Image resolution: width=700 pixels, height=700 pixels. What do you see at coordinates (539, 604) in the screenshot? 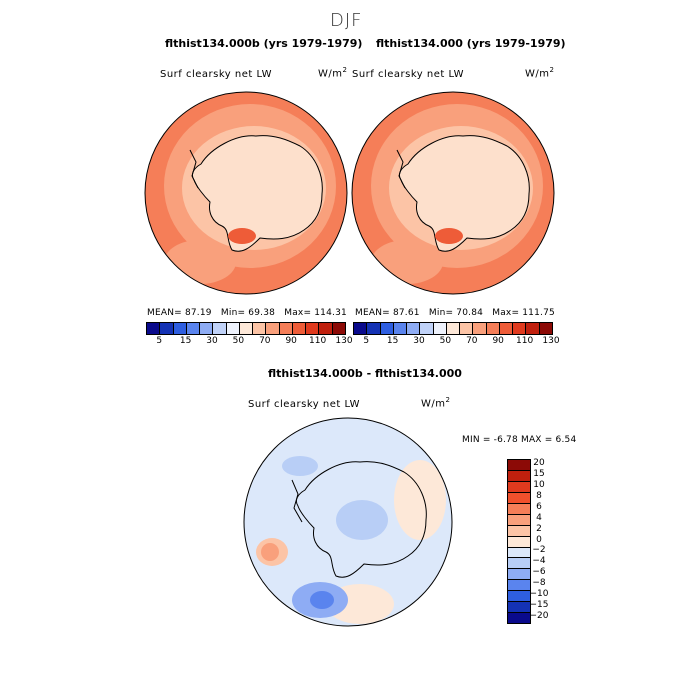
I see `diff-colorbar-tick-label: −15` at bounding box center [539, 604].